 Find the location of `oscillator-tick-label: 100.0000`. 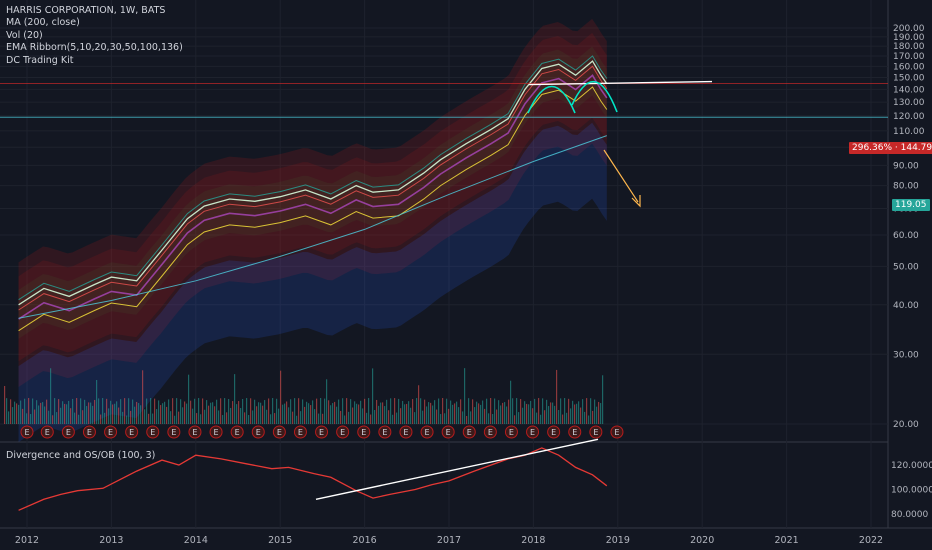

oscillator-tick-label: 100.0000 is located at coordinates (911, 491).